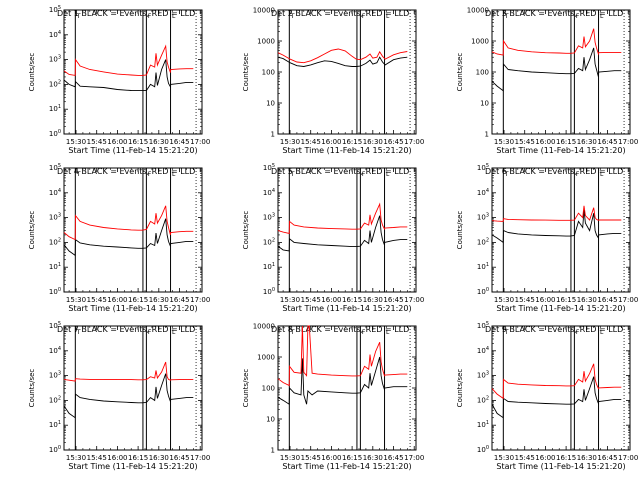 This screenshot has width=640, height=480. What do you see at coordinates (554, 329) in the screenshot?
I see `panel-title: Det 9 BLACK = Events, RED = LLD` at bounding box center [554, 329].